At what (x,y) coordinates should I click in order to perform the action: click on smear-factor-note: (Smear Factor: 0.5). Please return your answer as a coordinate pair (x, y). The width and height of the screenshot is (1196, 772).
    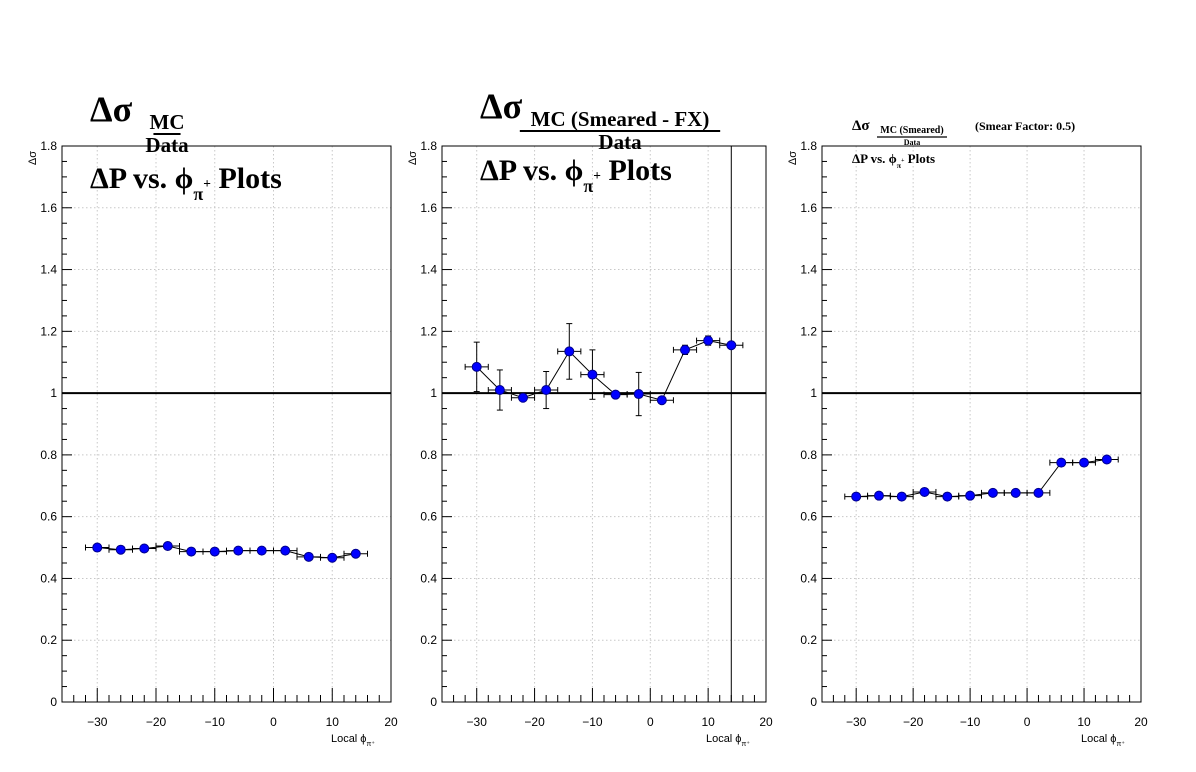
    Looking at the image, I should click on (1025, 126).